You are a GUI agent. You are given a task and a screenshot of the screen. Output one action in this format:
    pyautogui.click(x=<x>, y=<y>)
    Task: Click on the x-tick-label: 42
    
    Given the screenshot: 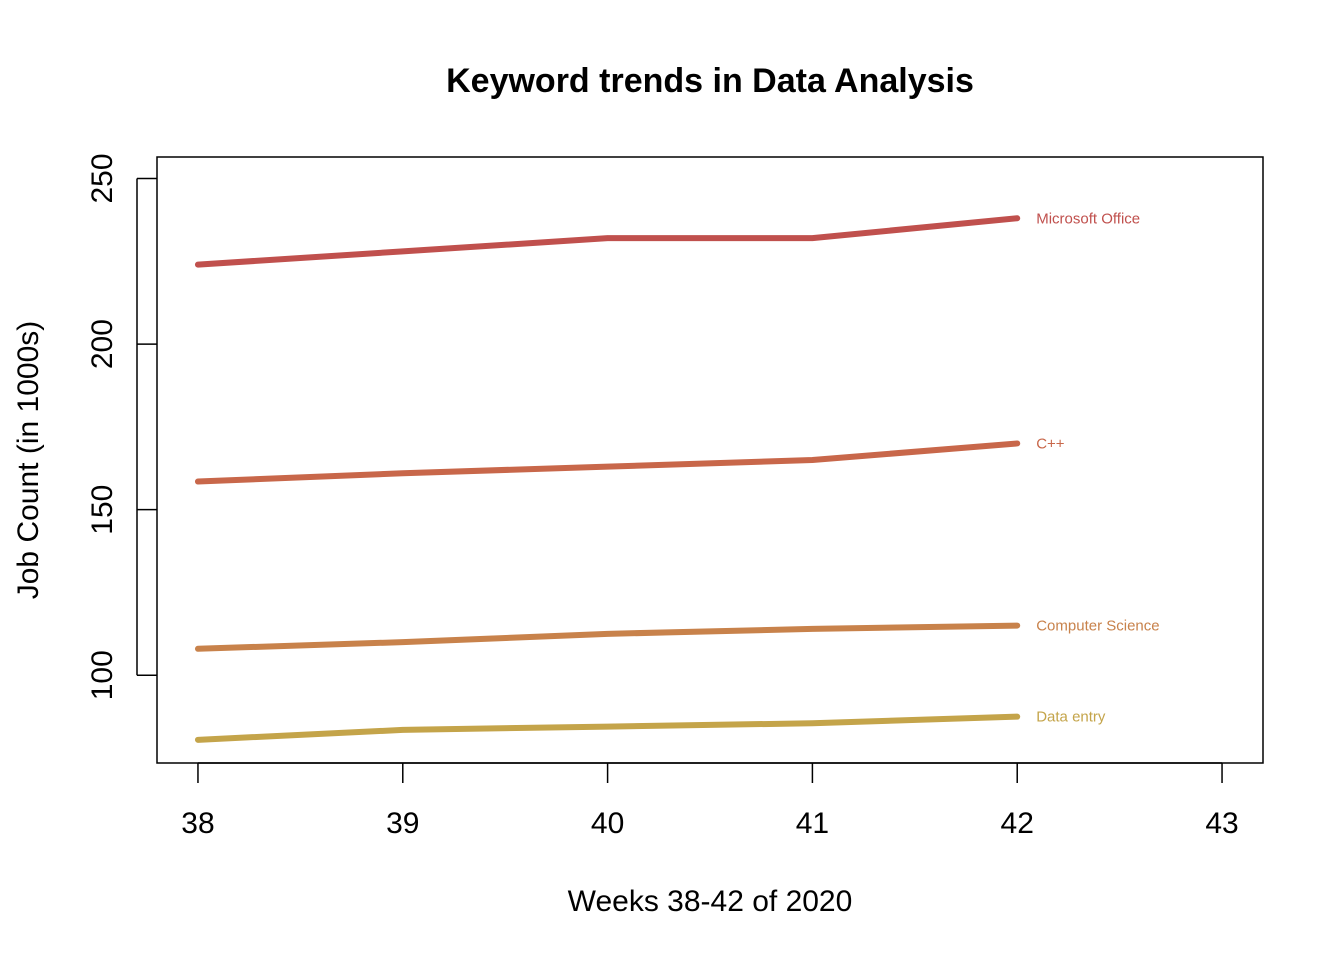 What is the action you would take?
    pyautogui.click(x=1017, y=823)
    